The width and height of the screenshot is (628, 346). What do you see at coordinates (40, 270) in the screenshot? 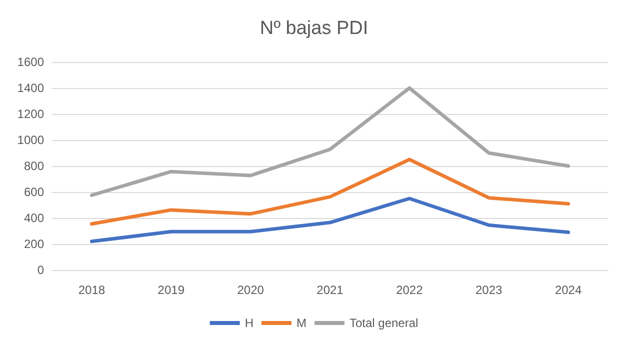
I see `y-tick-label: 0` at bounding box center [40, 270].